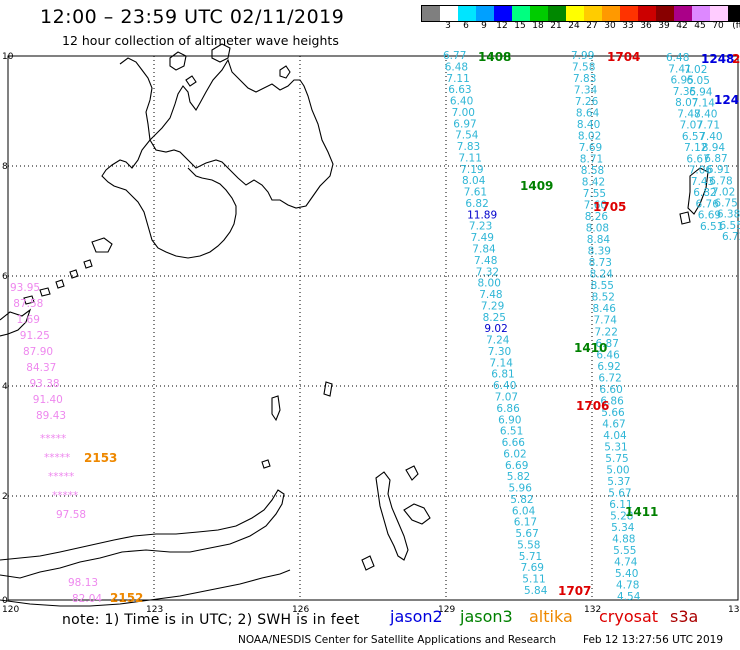  I want to click on track-1408-value: 6.04, so click(524, 511).